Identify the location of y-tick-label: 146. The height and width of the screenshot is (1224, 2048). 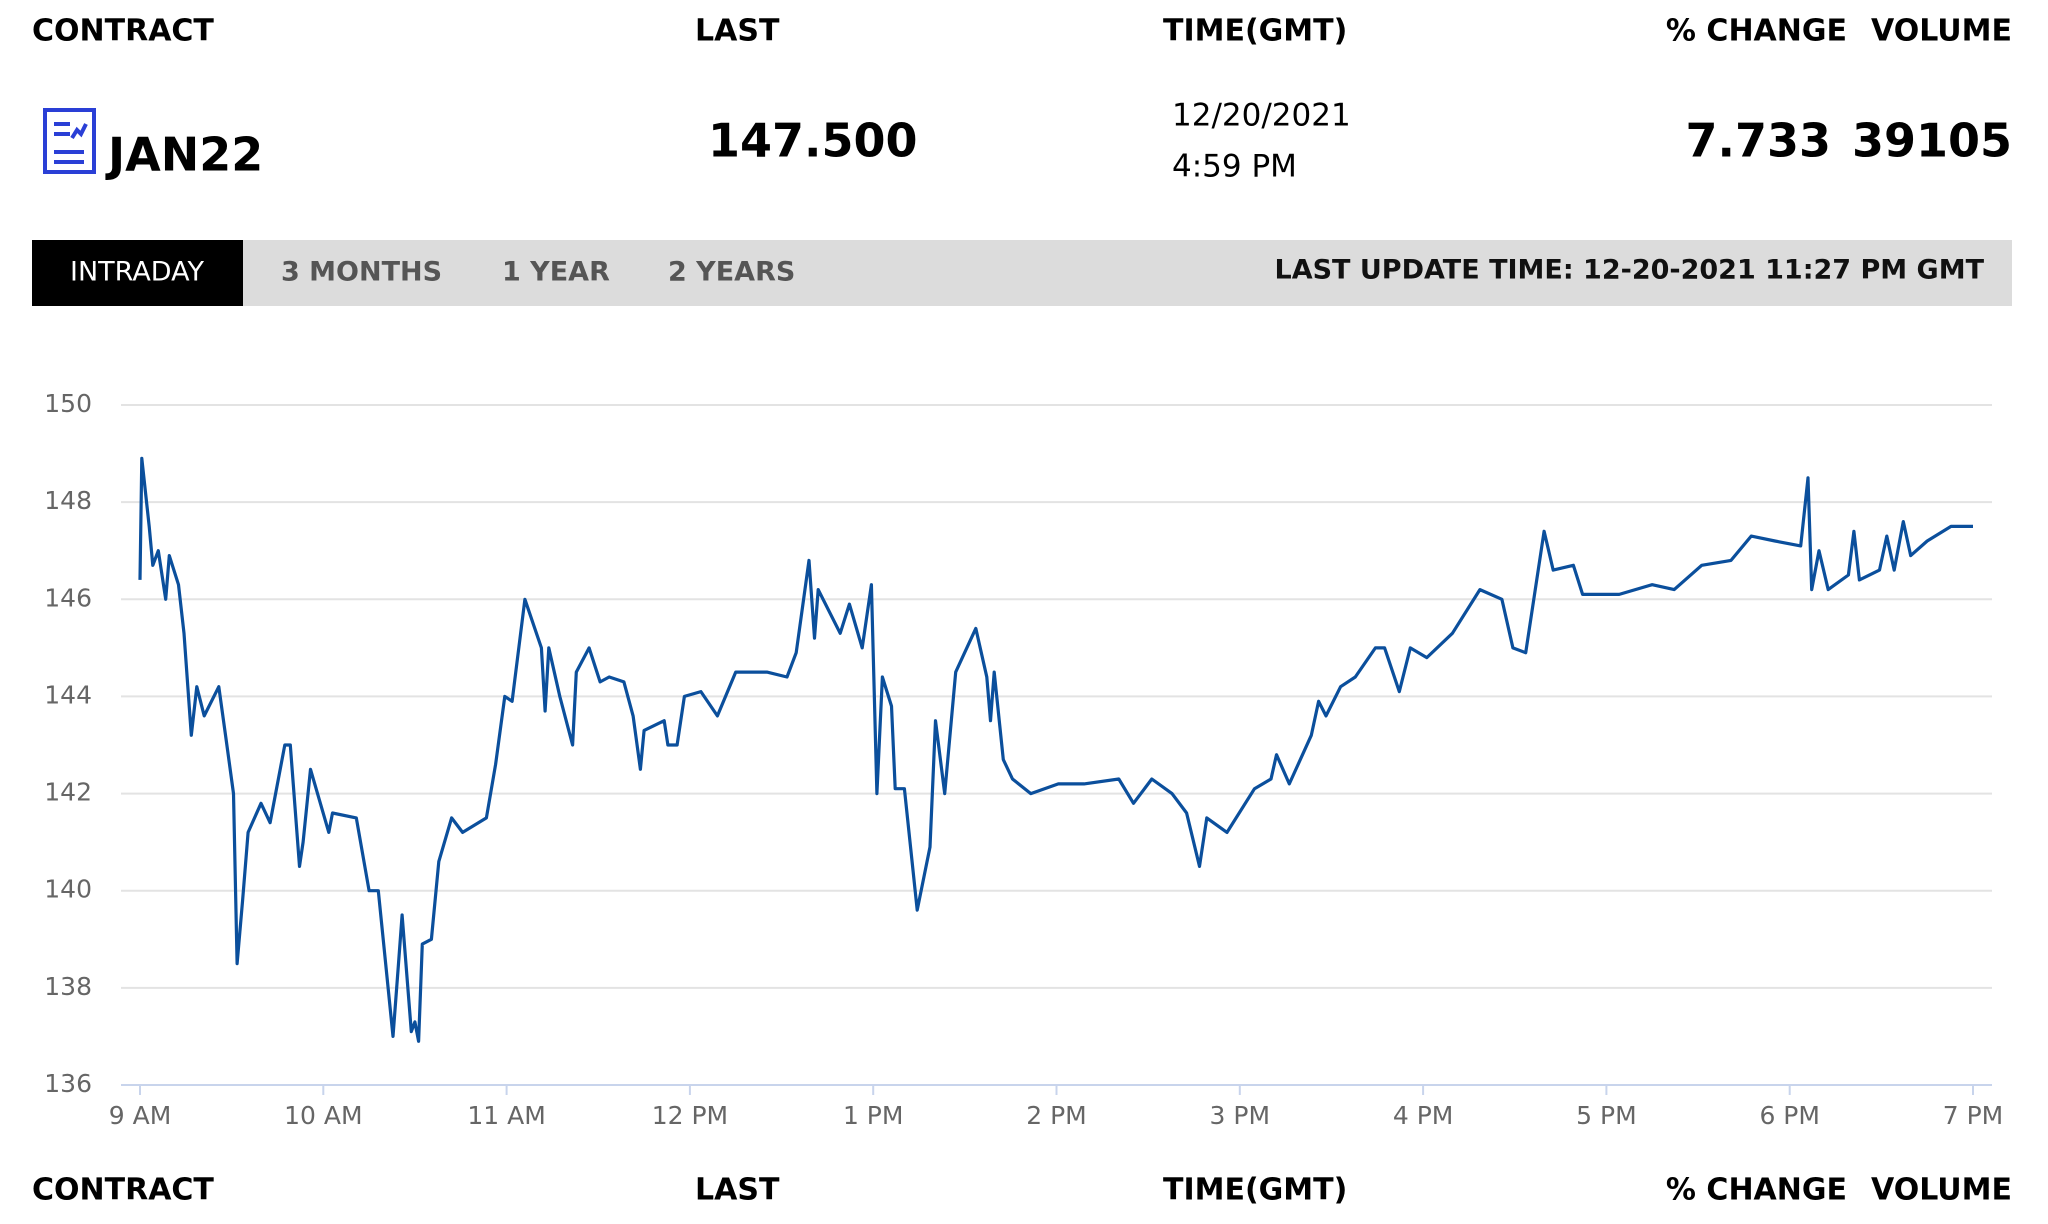
(68, 597).